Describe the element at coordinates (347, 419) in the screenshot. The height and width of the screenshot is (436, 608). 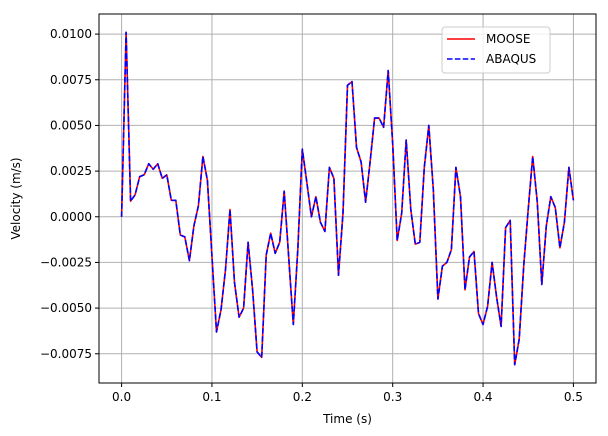
I see `x-axis-label: Time (s)` at that location.